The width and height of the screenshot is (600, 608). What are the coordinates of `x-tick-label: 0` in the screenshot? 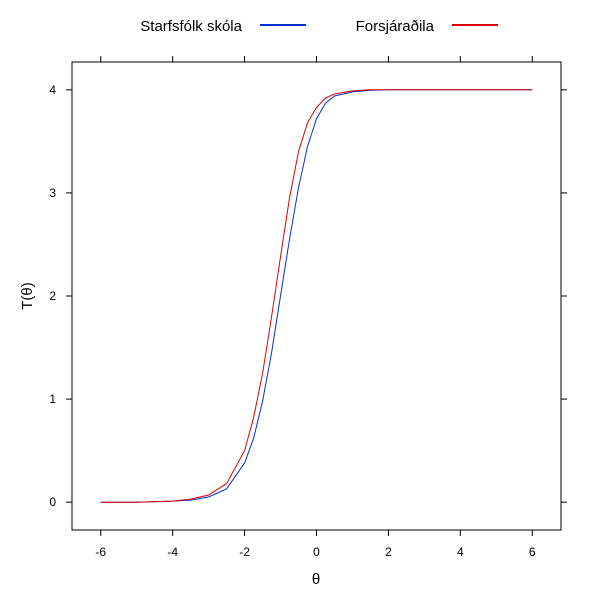 It's located at (316, 552).